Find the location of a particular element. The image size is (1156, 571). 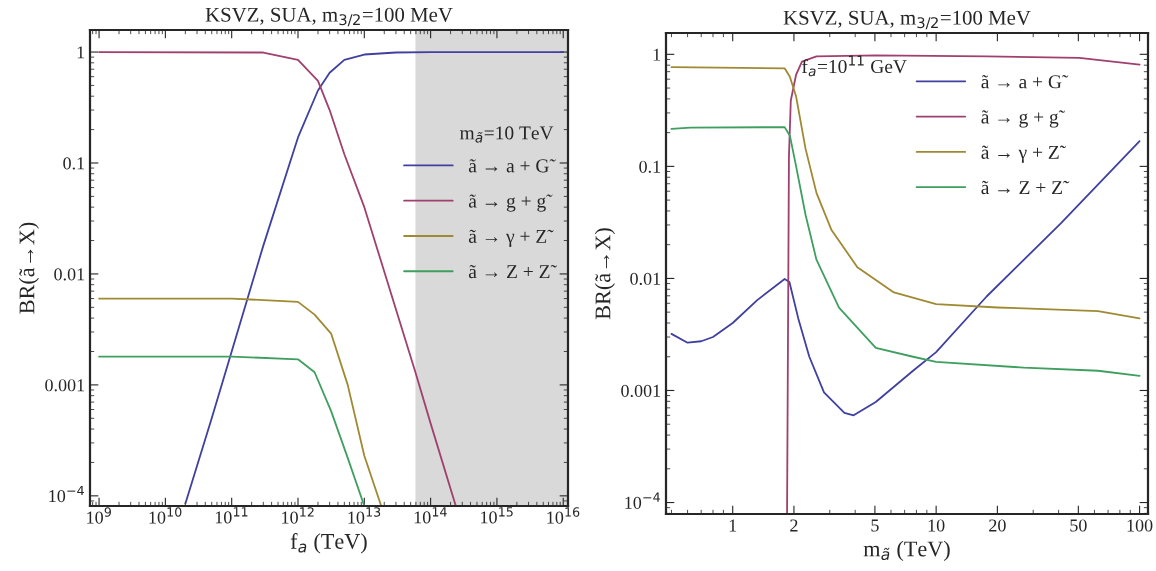

x-tick-label: 10$^{13}$ is located at coordinates (364, 515).